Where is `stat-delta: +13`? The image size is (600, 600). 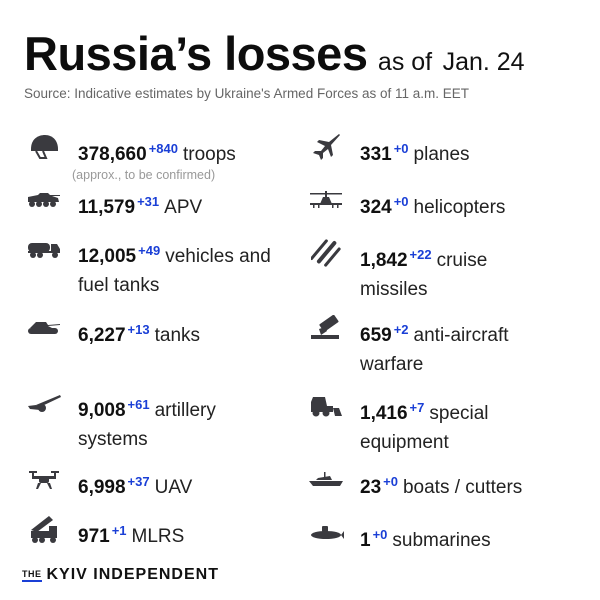 stat-delta: +13 is located at coordinates (138, 329).